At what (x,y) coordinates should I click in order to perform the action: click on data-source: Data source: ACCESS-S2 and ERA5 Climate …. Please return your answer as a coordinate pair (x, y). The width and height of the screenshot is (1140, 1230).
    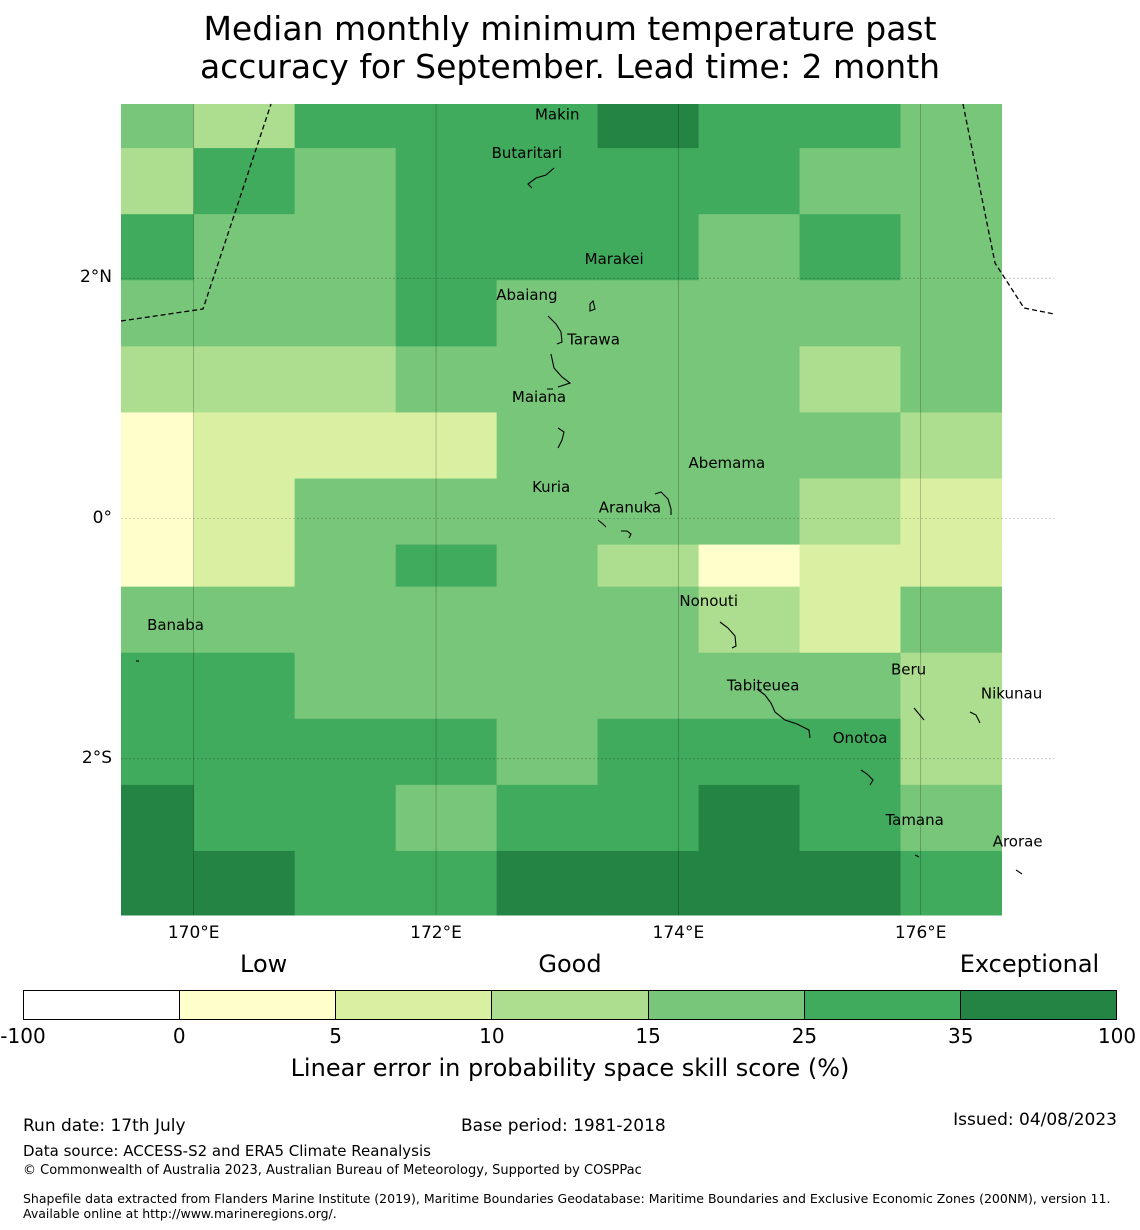
    Looking at the image, I should click on (227, 1151).